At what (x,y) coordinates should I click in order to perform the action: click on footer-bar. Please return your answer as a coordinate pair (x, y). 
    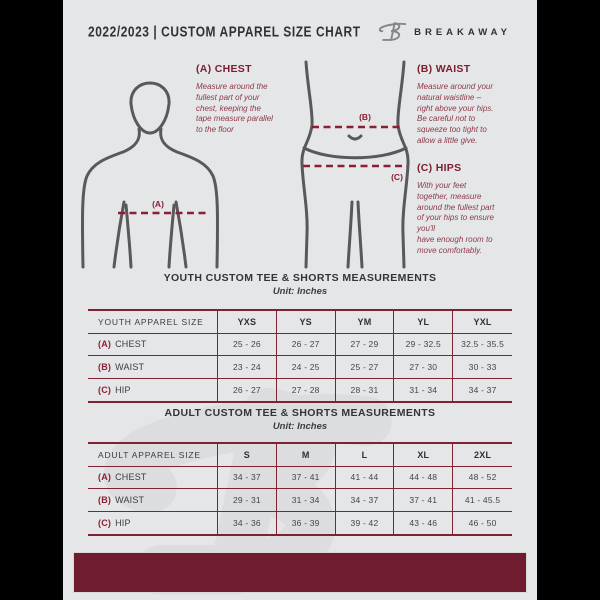
    Looking at the image, I should click on (300, 572).